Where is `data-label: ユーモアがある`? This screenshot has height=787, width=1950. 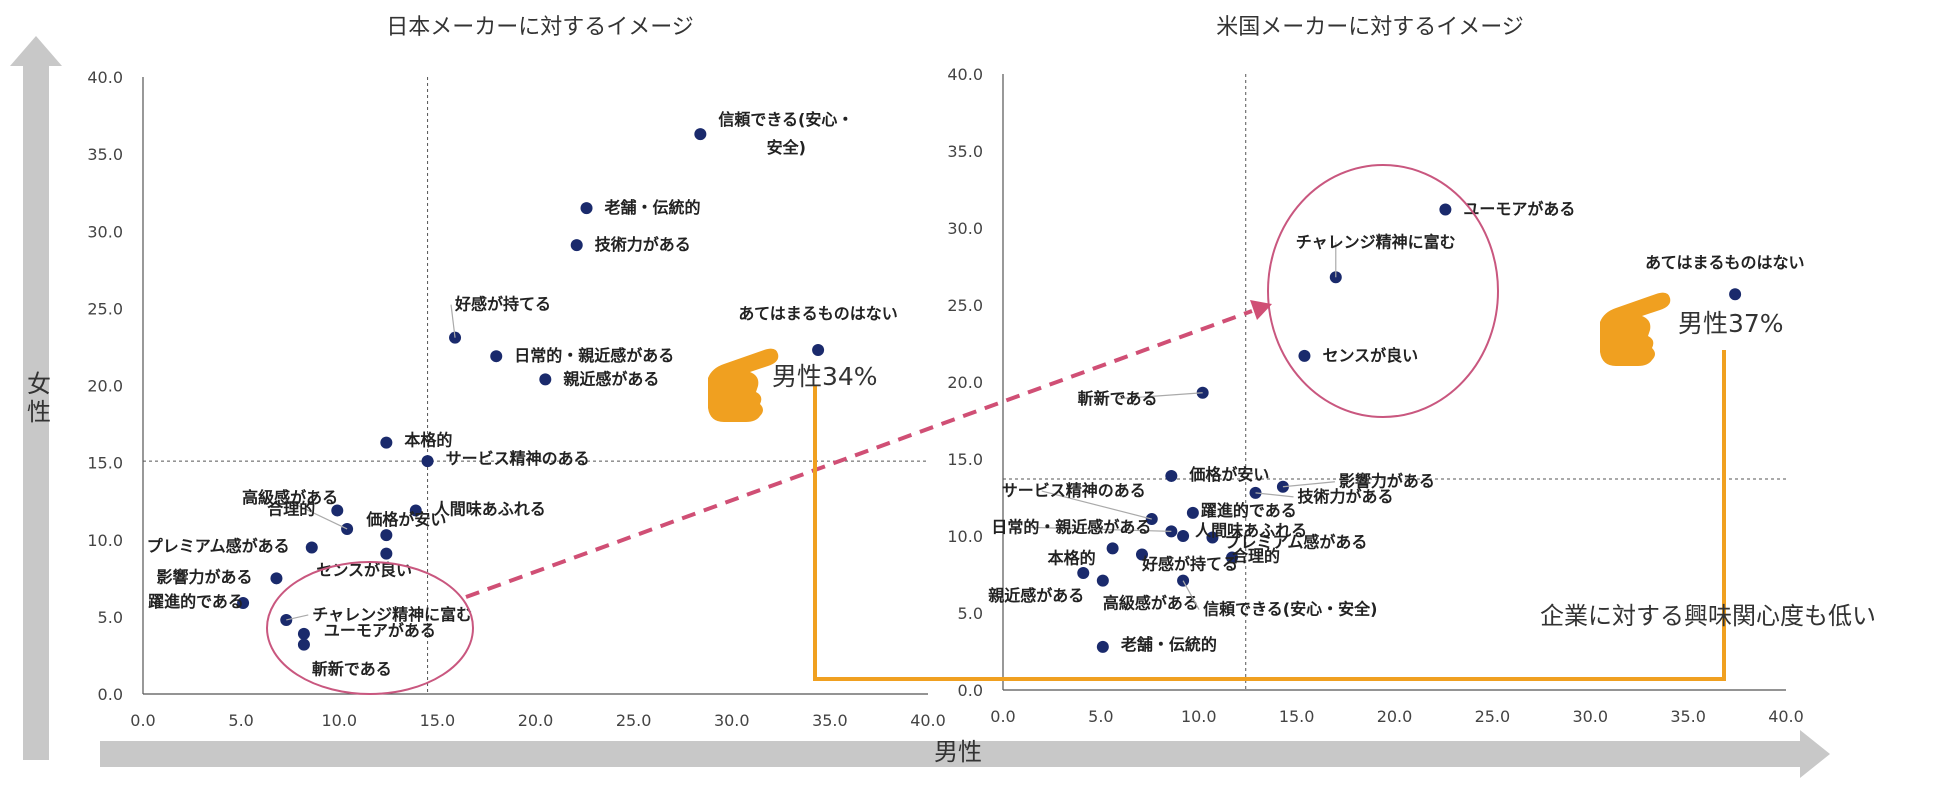 data-label: ユーモアがある is located at coordinates (380, 630).